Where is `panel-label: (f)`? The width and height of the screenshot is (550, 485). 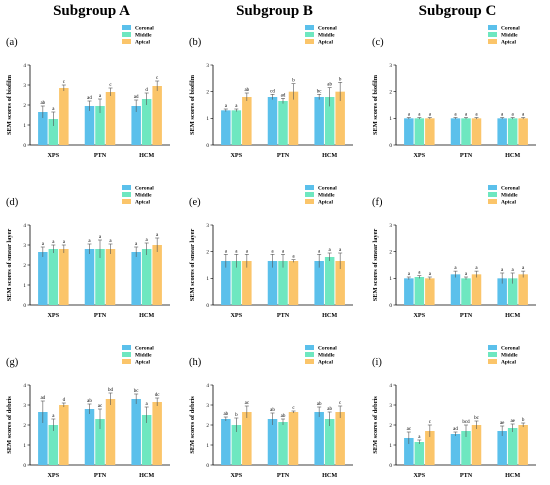 panel-label: (f) is located at coordinates (377, 202).